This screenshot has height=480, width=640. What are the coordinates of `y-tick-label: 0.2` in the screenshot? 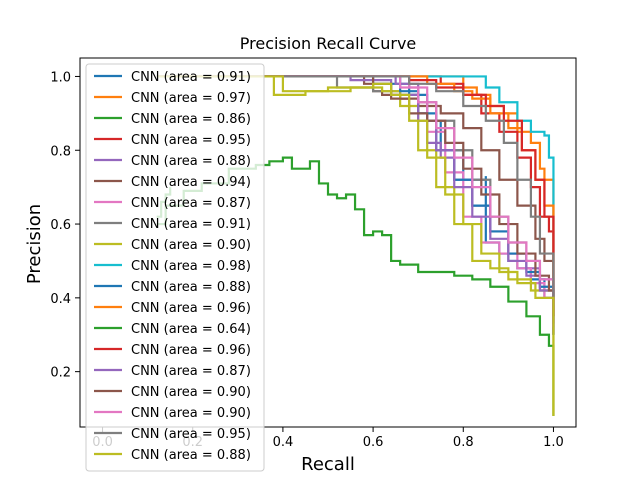 It's located at (60, 373).